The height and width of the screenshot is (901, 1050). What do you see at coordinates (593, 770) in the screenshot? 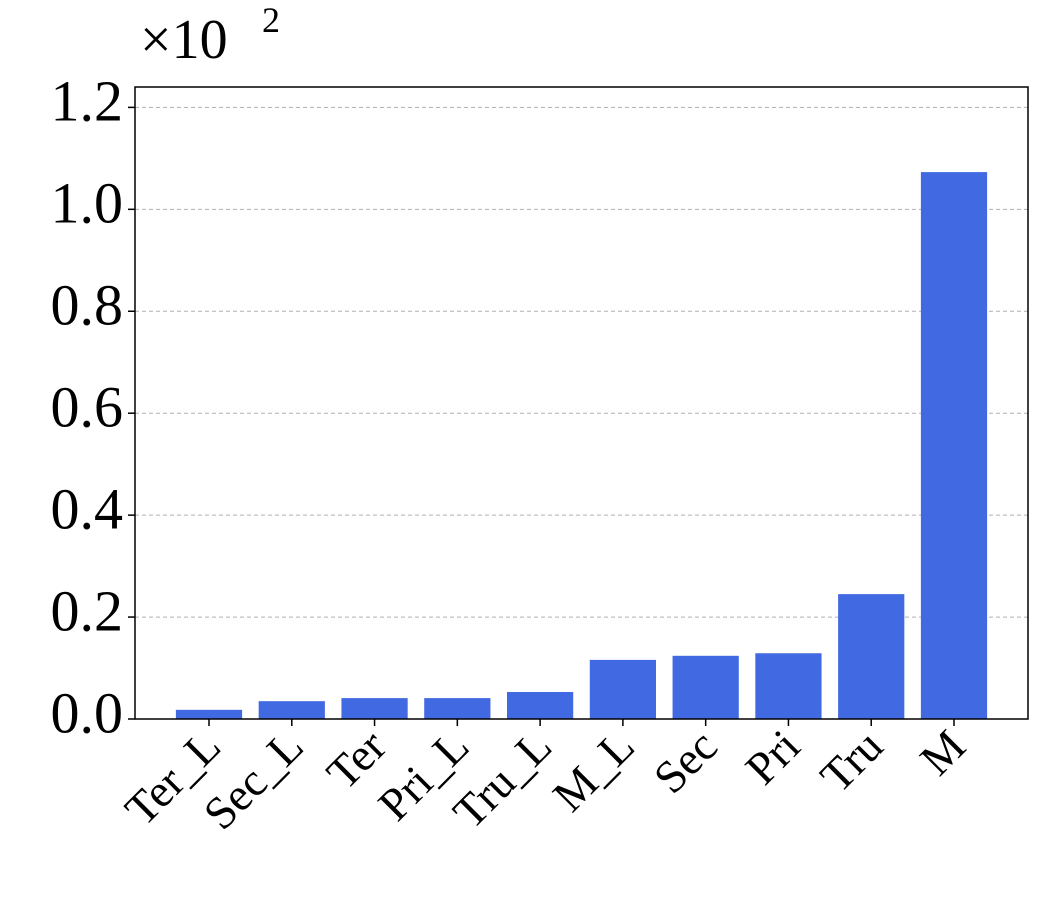
I see `x-tick-label: M_L` at bounding box center [593, 770].